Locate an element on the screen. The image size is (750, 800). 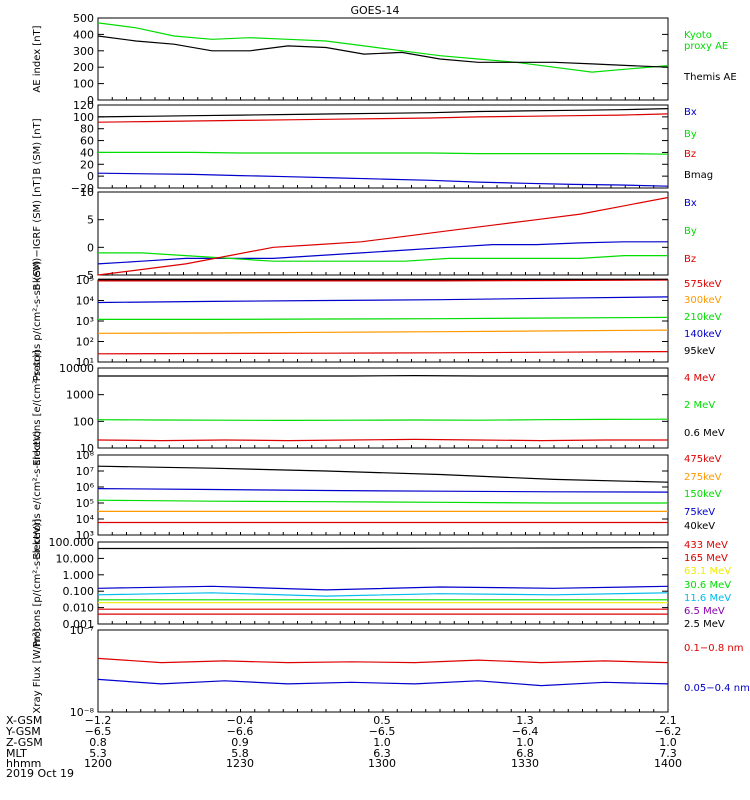
y-tick-label: 10000 is located at coordinates (76, 368).